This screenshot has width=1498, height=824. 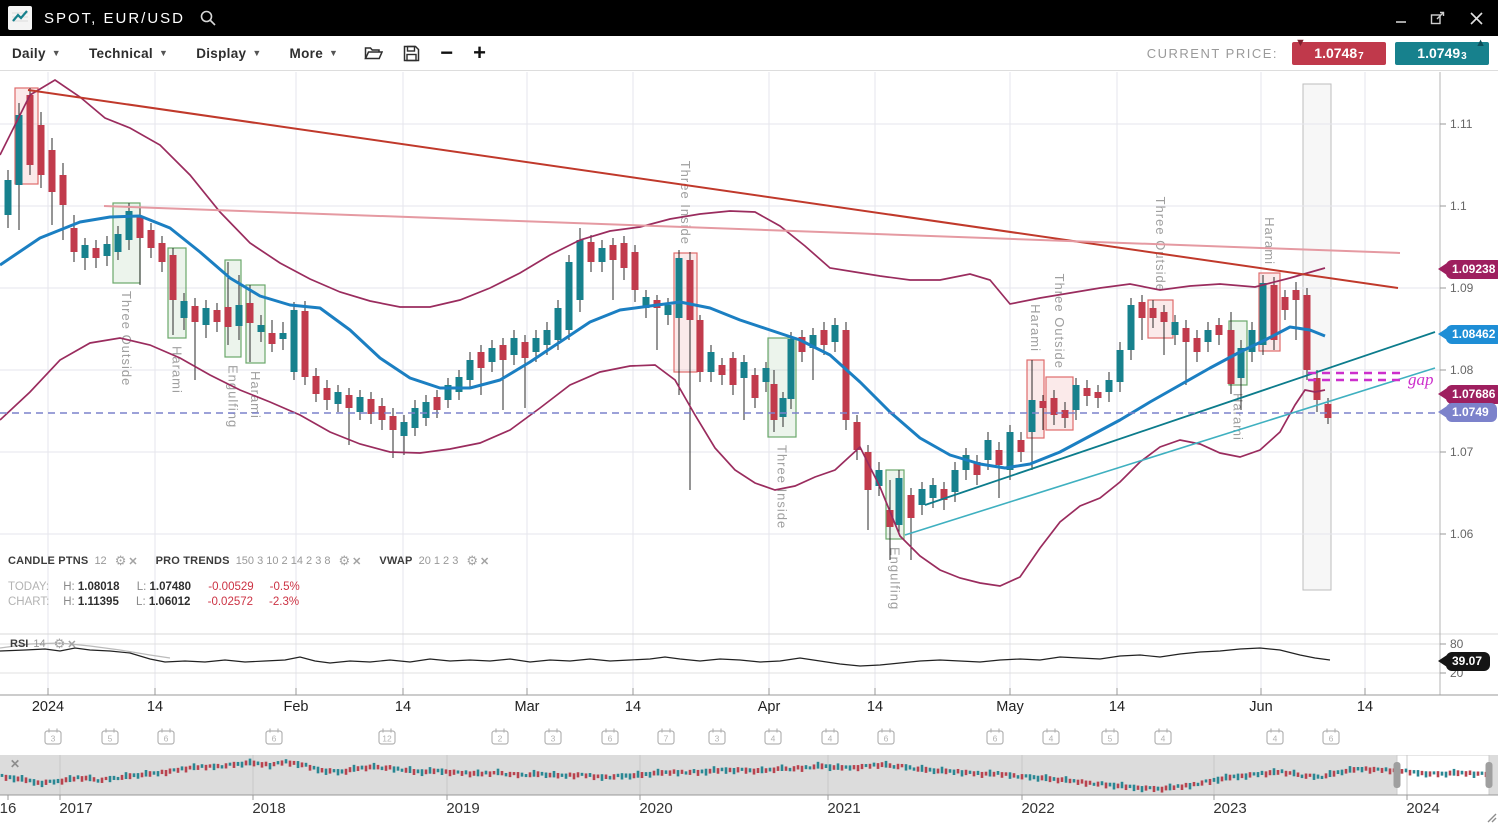 What do you see at coordinates (1212, 53) in the screenshot?
I see `current-price-label: CURRENT PRICE:` at bounding box center [1212, 53].